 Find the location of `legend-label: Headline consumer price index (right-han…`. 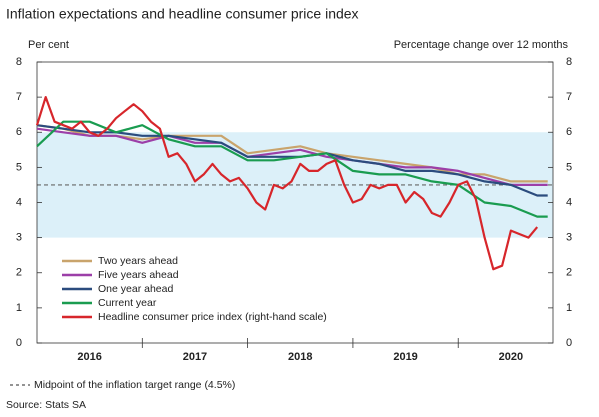

legend-label: Headline consumer price index (right-han… is located at coordinates (212, 317).